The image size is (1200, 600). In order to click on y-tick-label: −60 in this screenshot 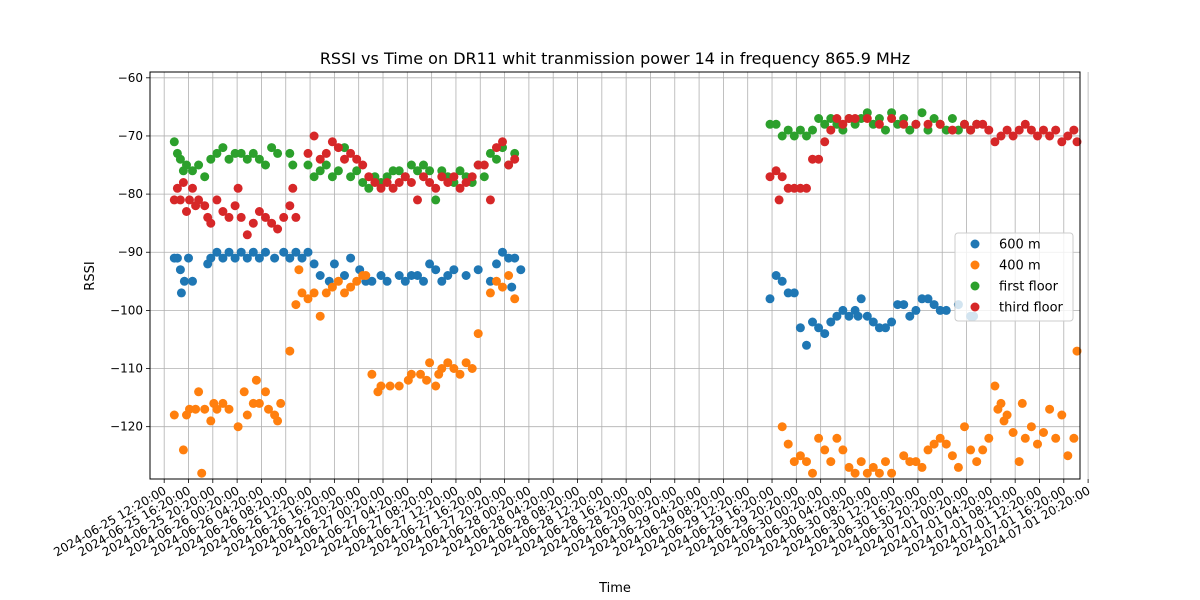, I will do `click(130, 78)`.